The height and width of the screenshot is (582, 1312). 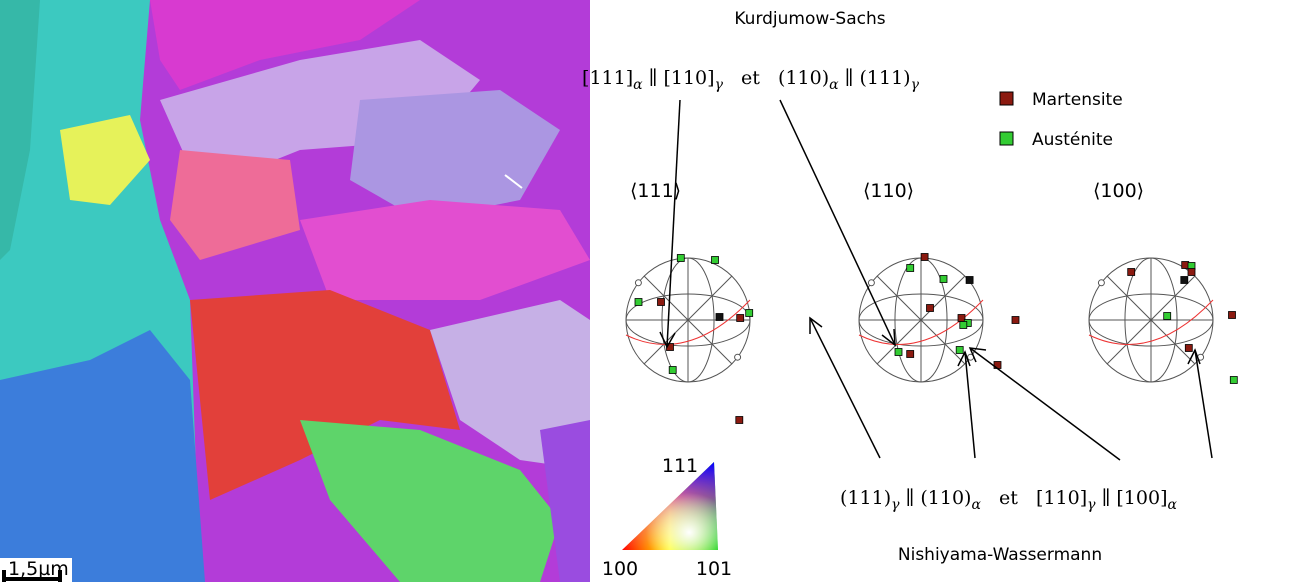 I want to click on ipf-label: 100, so click(x=620, y=569).